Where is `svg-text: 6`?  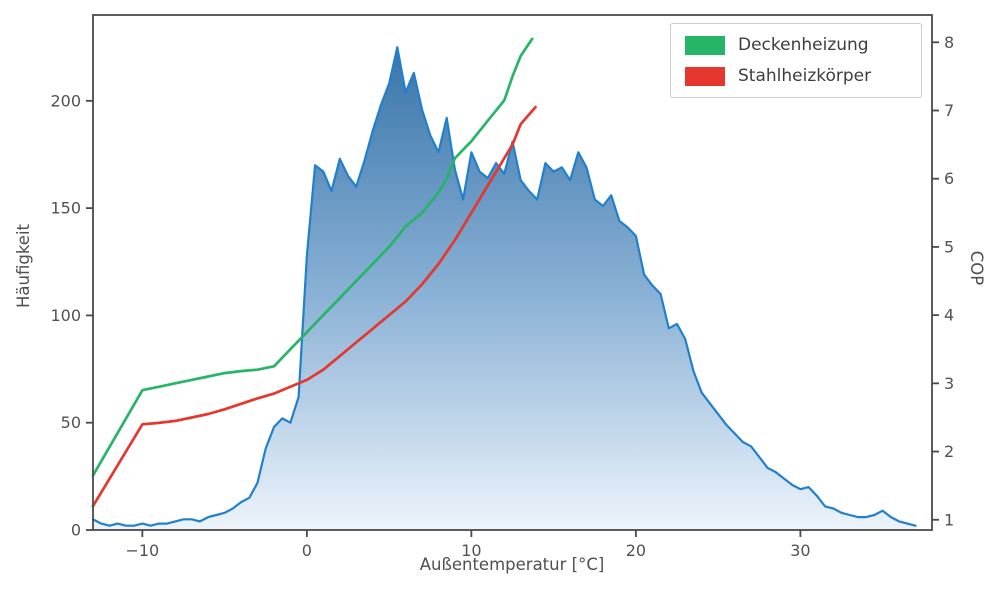 svg-text: 6 is located at coordinates (949, 178).